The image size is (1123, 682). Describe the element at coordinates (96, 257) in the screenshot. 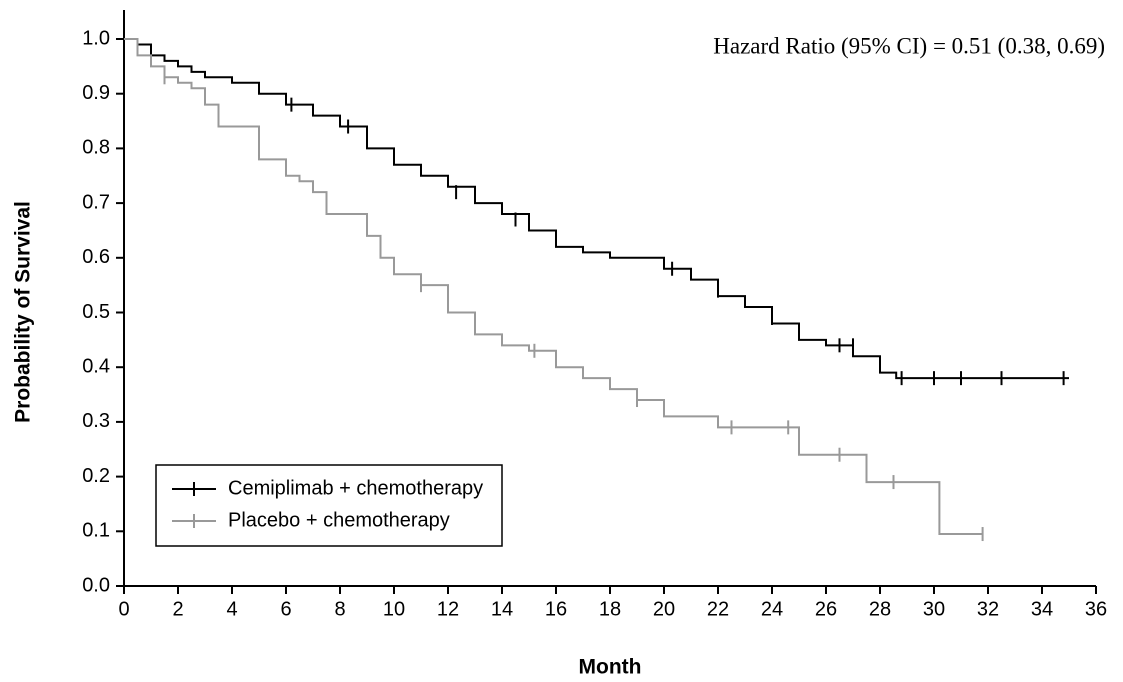

I see `y-tick-label: 0.6` at that location.